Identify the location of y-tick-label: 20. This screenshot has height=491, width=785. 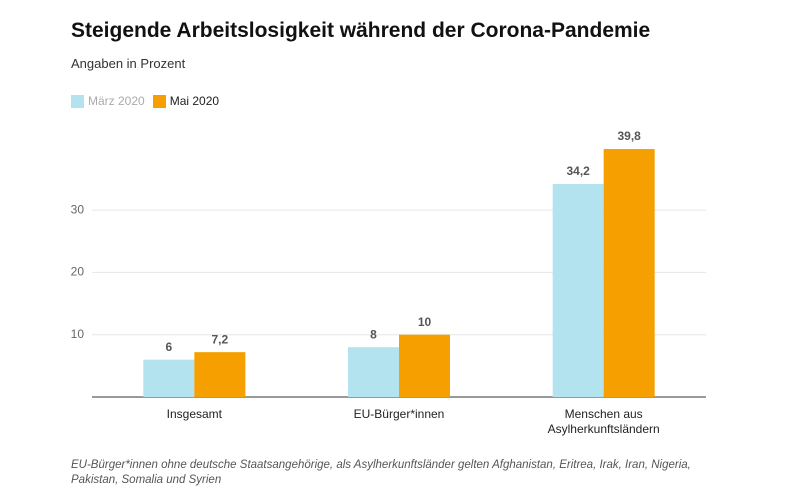
(78, 272).